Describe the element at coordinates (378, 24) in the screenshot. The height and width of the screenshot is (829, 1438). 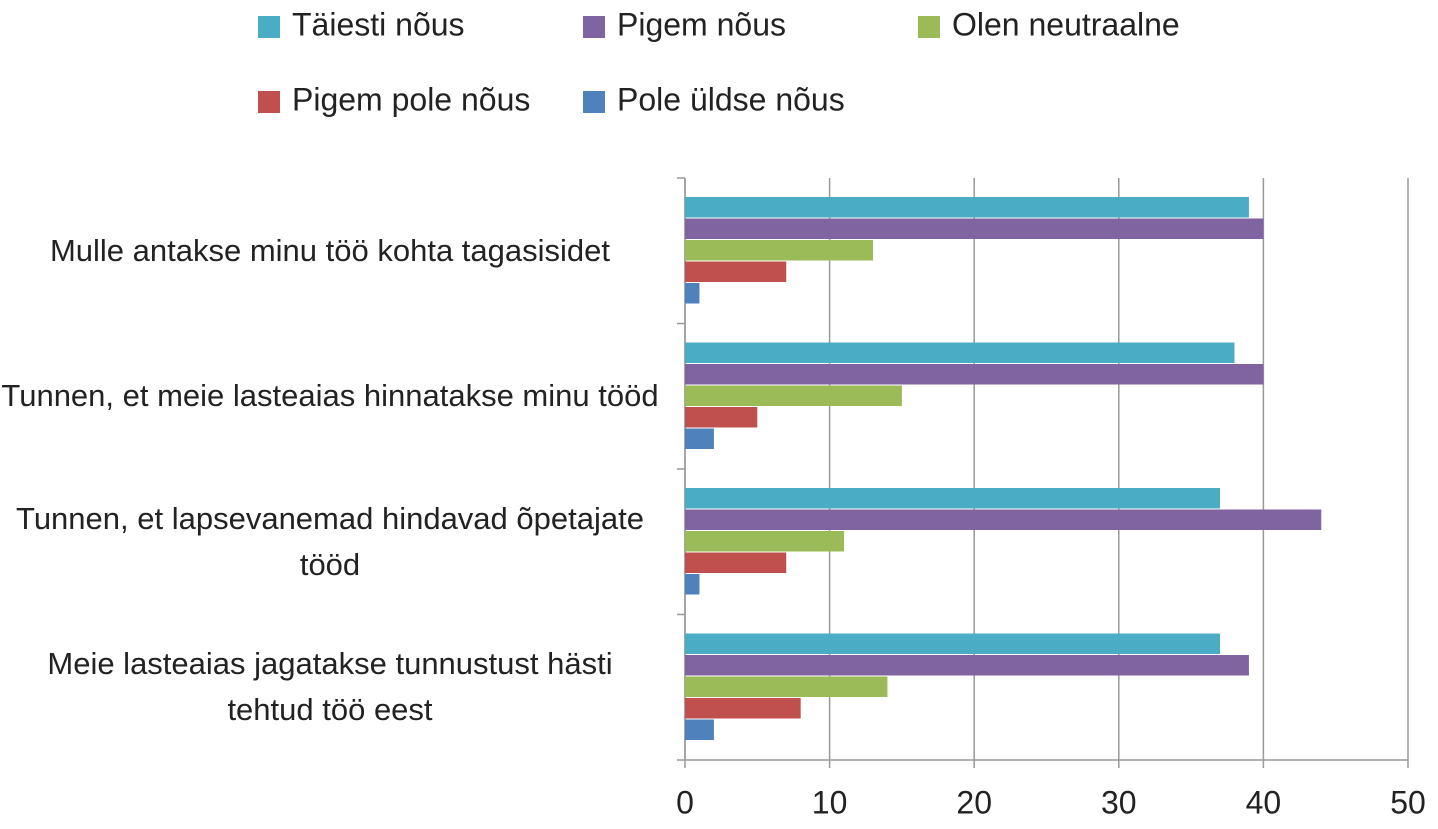
I see `legend-label: Täiesti nõus` at that location.